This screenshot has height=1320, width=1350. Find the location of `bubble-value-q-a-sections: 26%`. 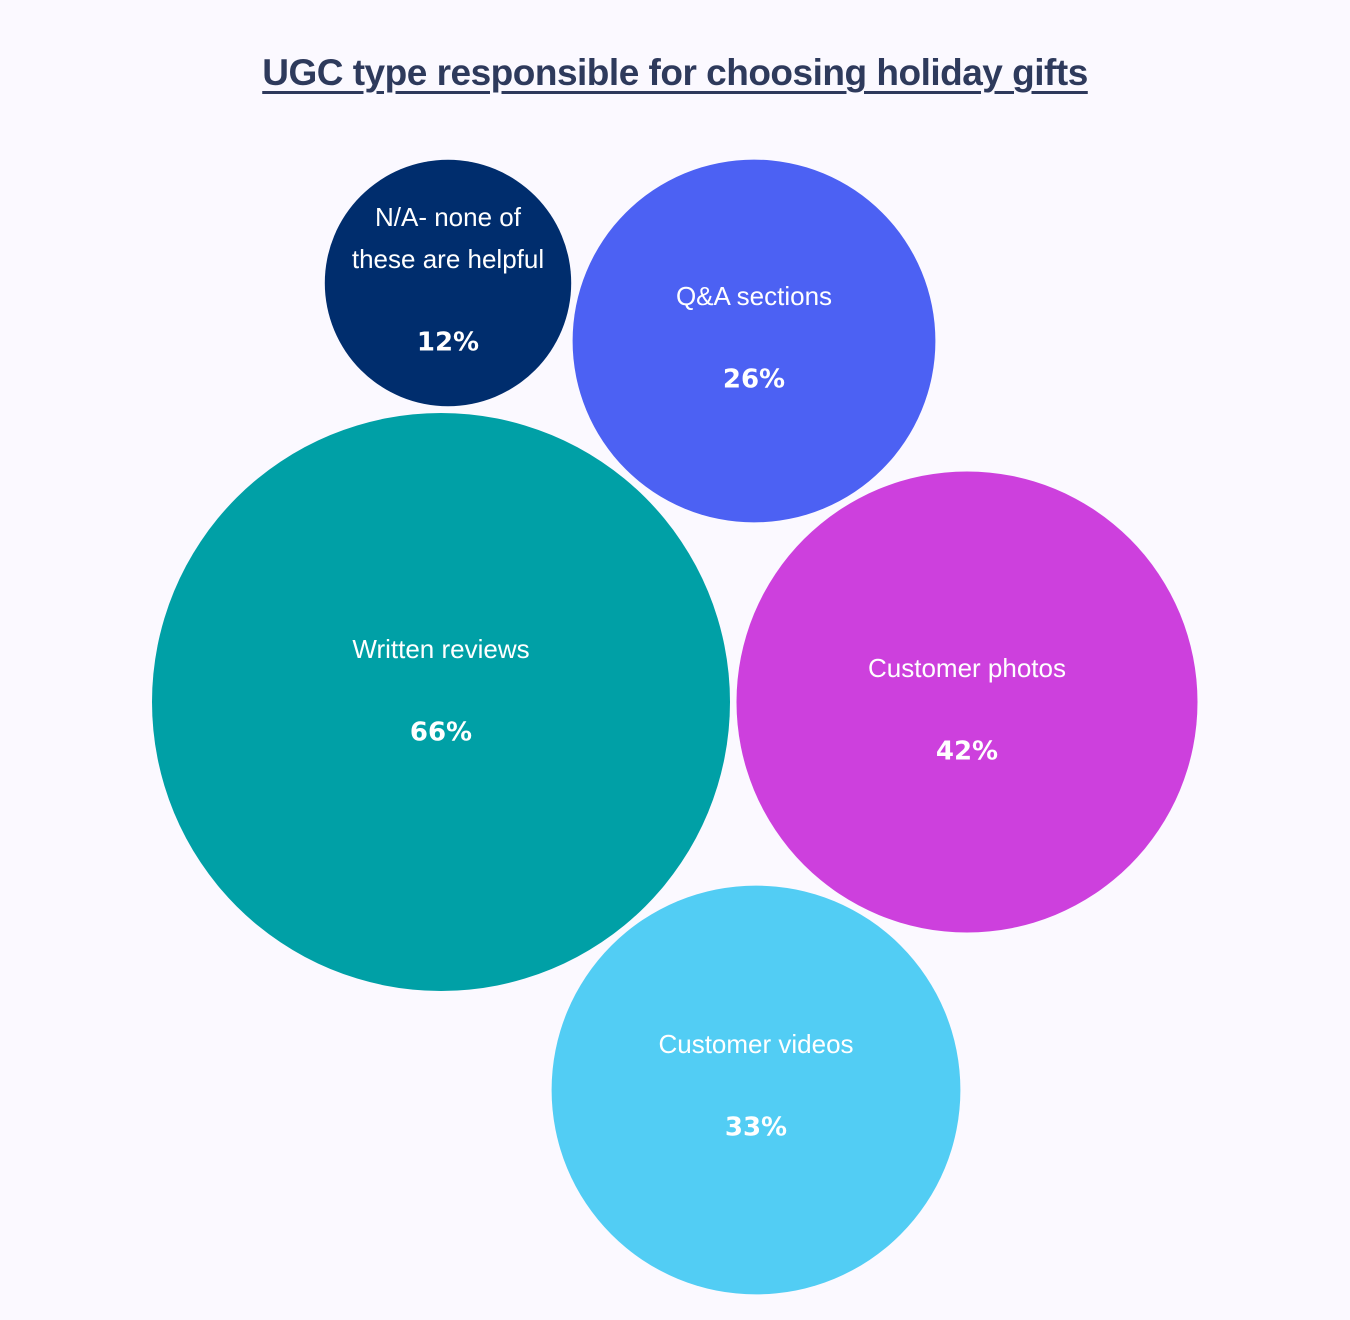

bubble-value-q-a-sections: 26% is located at coordinates (754, 380).